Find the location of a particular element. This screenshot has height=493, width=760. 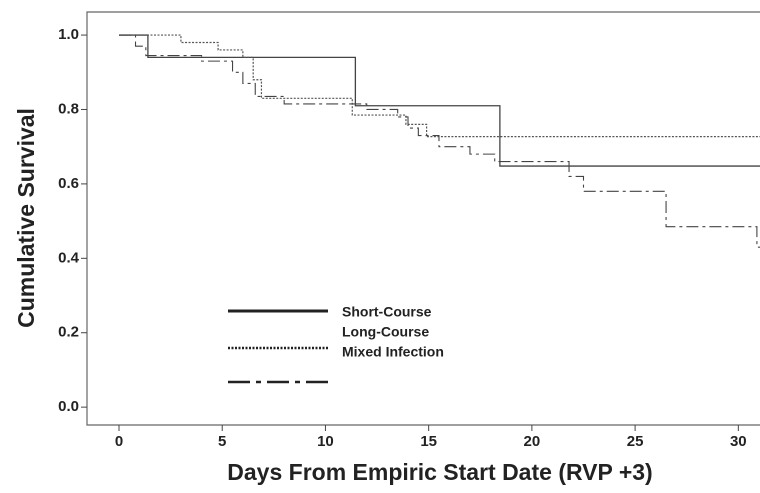

x-tick-label: 30 is located at coordinates (738, 441).